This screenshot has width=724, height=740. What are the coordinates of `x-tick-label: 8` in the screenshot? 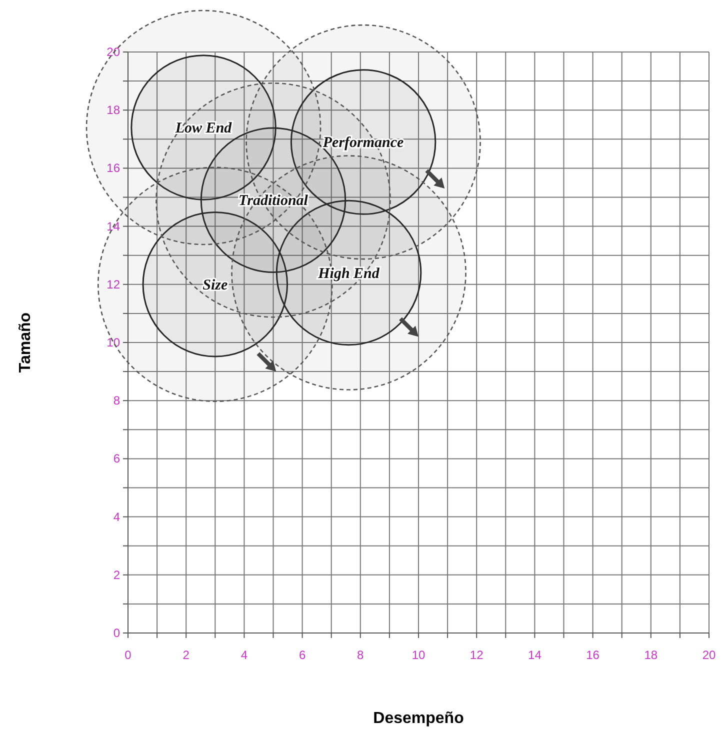 It's located at (360, 655).